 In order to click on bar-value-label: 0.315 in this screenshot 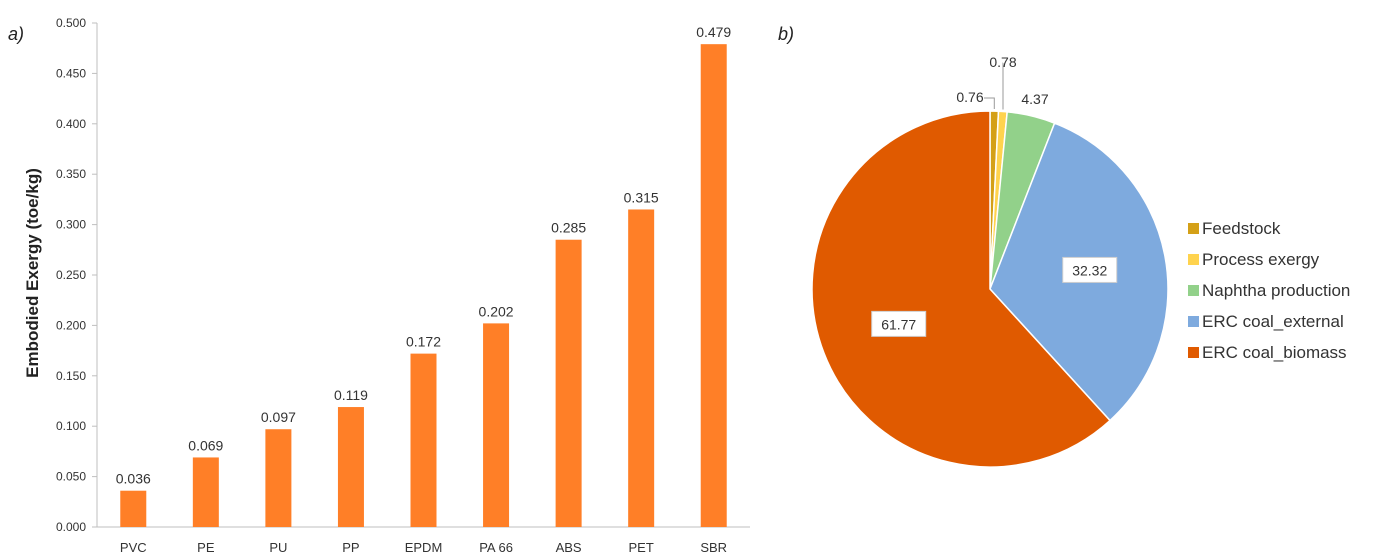, I will do `click(641, 197)`.